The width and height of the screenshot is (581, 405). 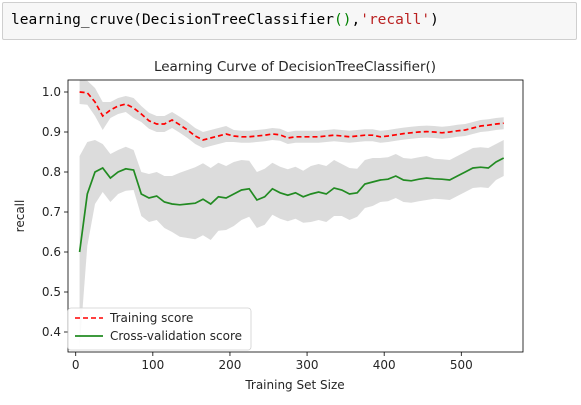 What do you see at coordinates (356, 20) in the screenshot?
I see `code-comma: ,` at bounding box center [356, 20].